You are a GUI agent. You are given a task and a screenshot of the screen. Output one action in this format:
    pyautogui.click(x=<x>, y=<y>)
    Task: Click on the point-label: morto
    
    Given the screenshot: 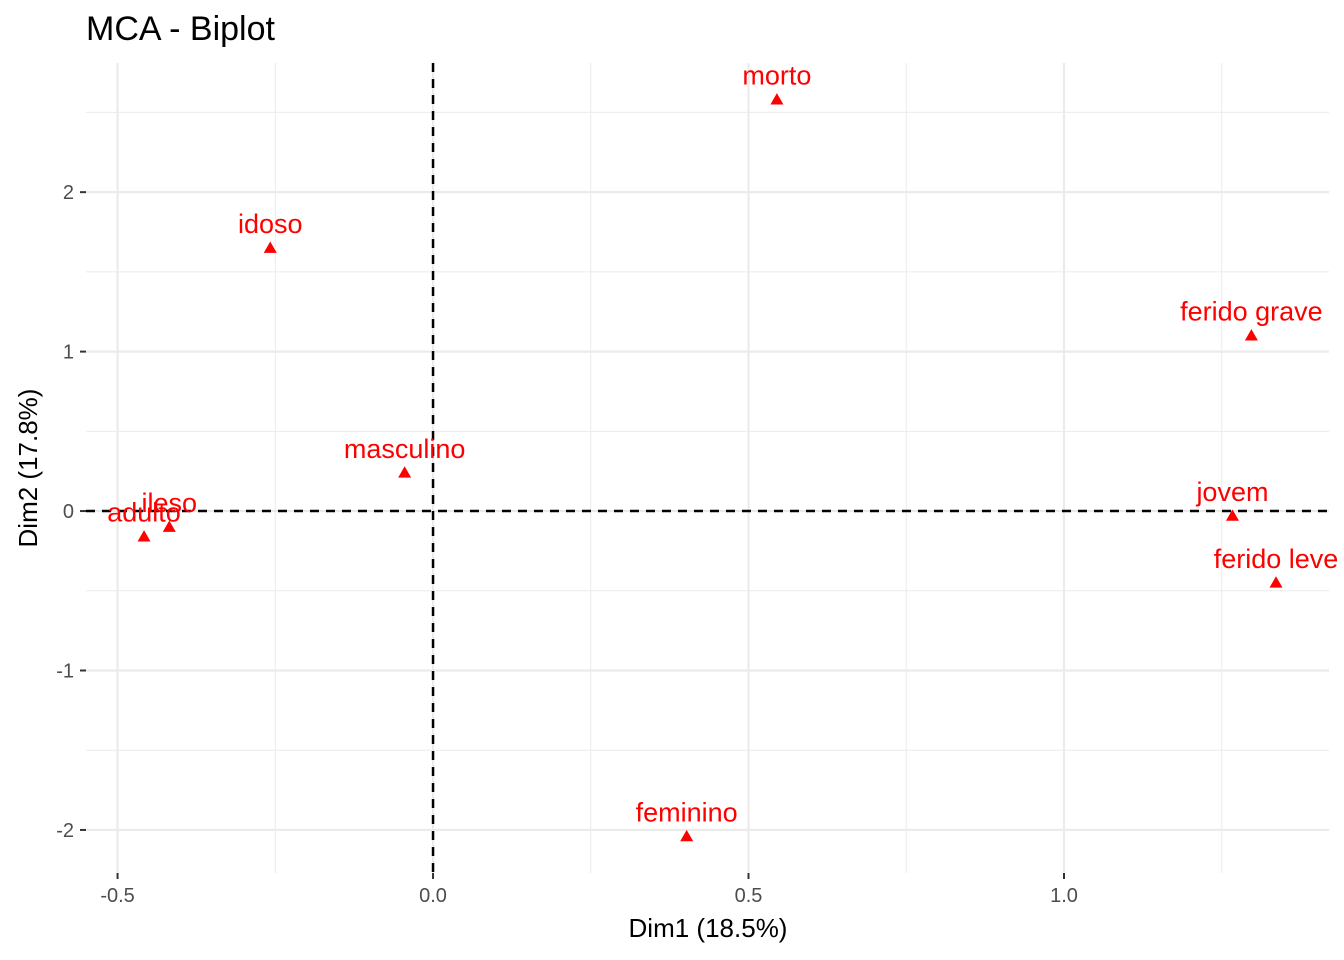 What is the action you would take?
    pyautogui.click(x=776, y=76)
    